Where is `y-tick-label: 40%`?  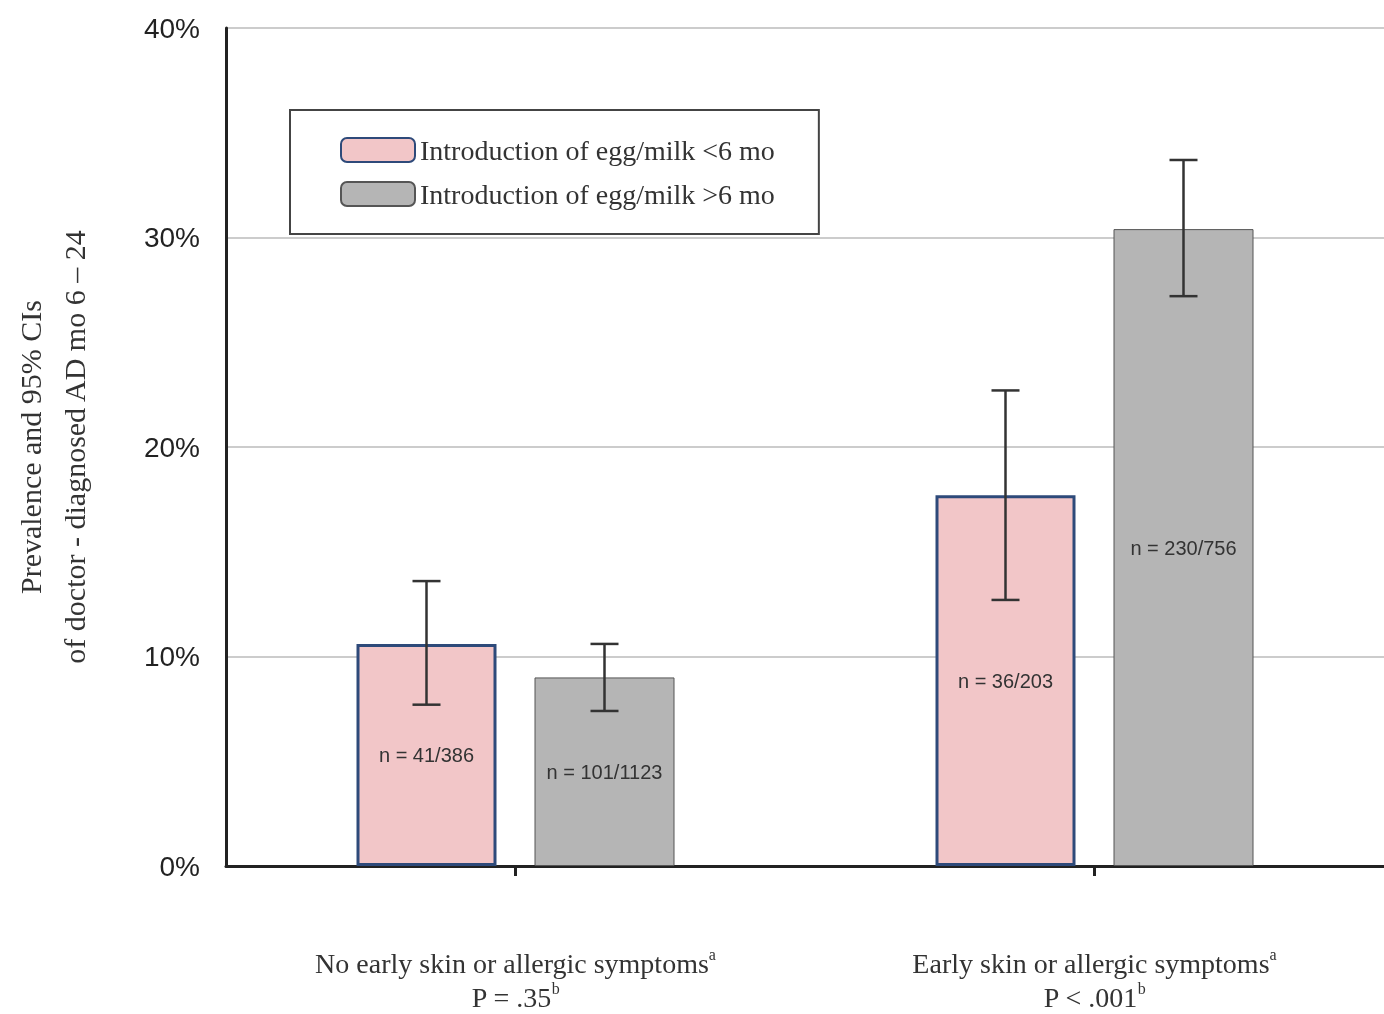 y-tick-label: 40% is located at coordinates (171, 28).